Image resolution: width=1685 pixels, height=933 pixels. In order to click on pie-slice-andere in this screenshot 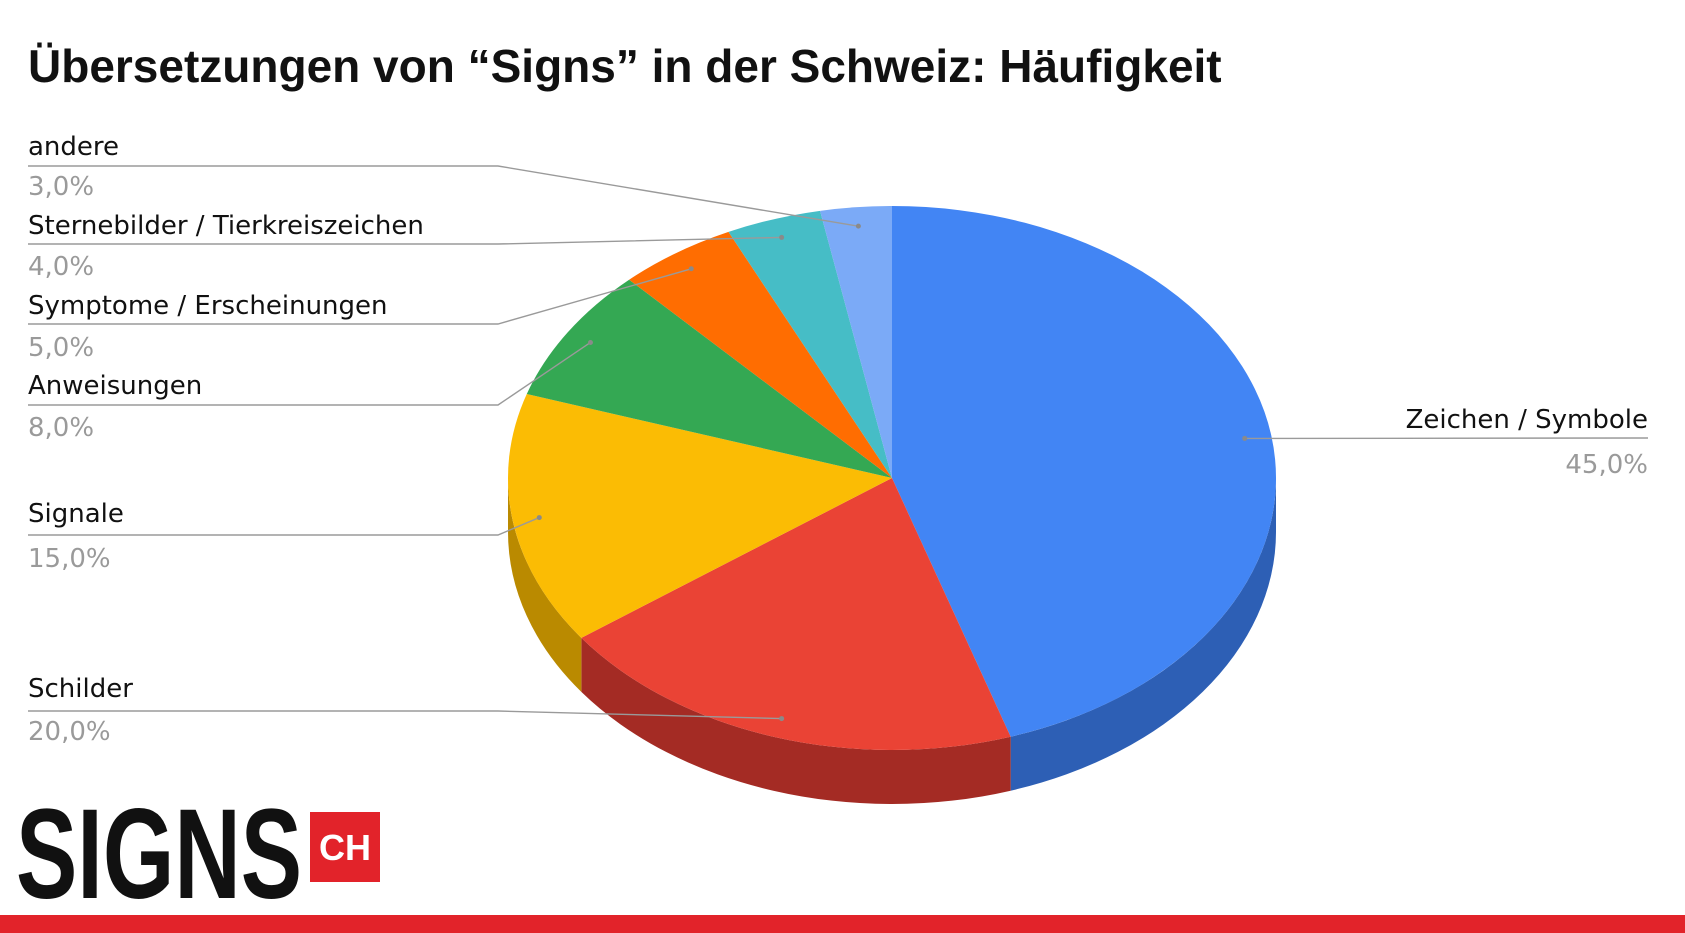, I will do `click(856, 342)`.